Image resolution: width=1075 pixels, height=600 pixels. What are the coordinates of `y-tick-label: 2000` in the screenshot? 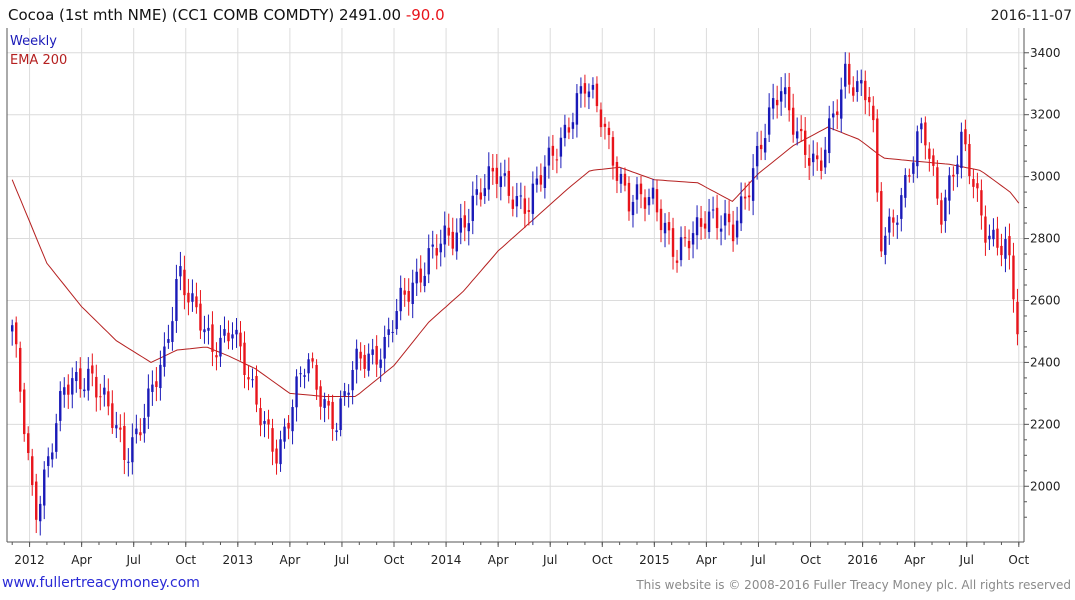 It's located at (1045, 486).